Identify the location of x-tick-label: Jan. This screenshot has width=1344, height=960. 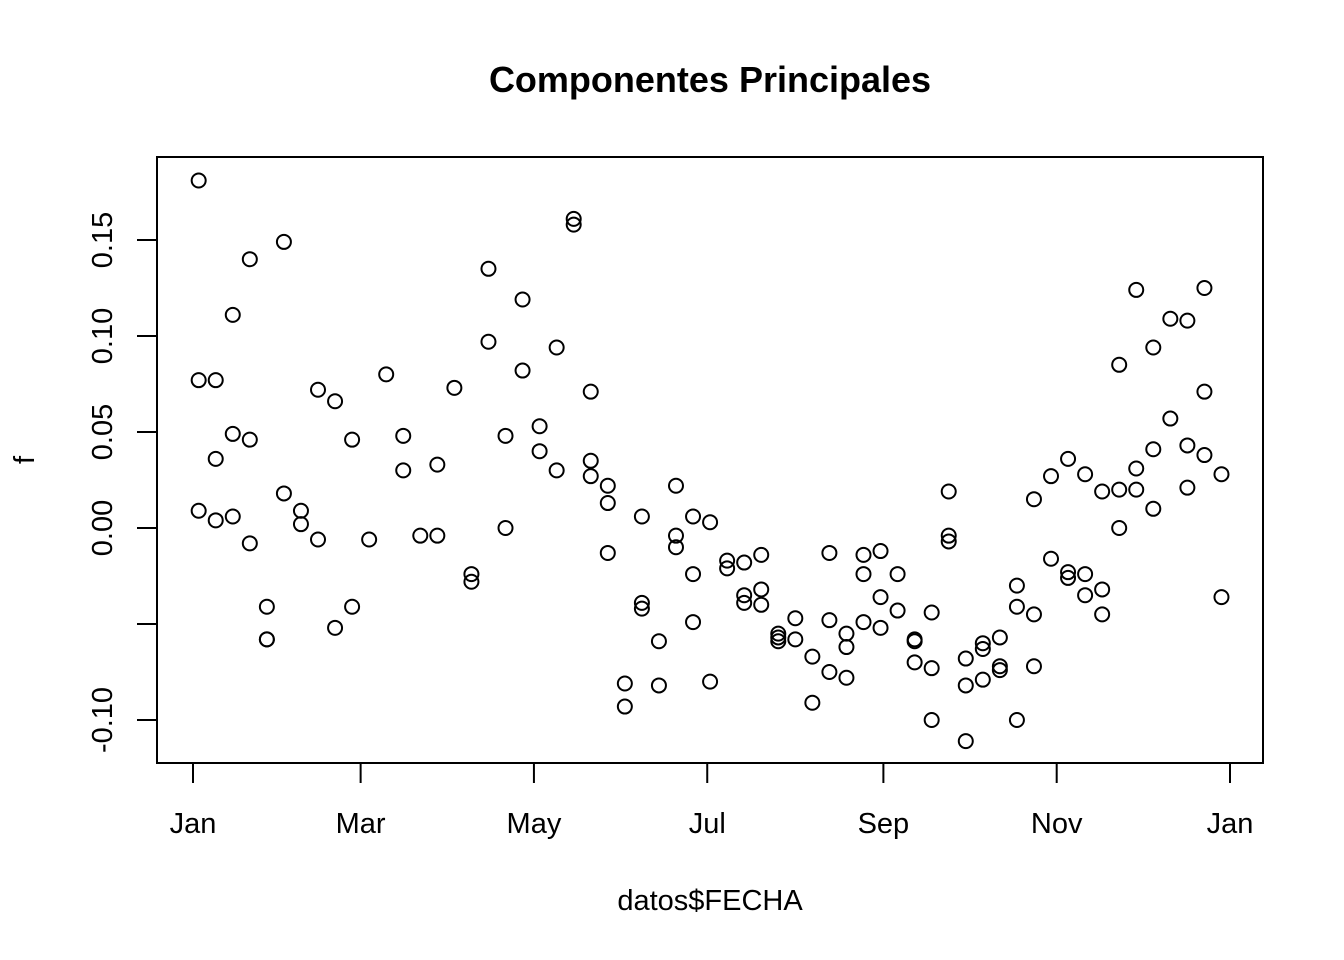
(1230, 824).